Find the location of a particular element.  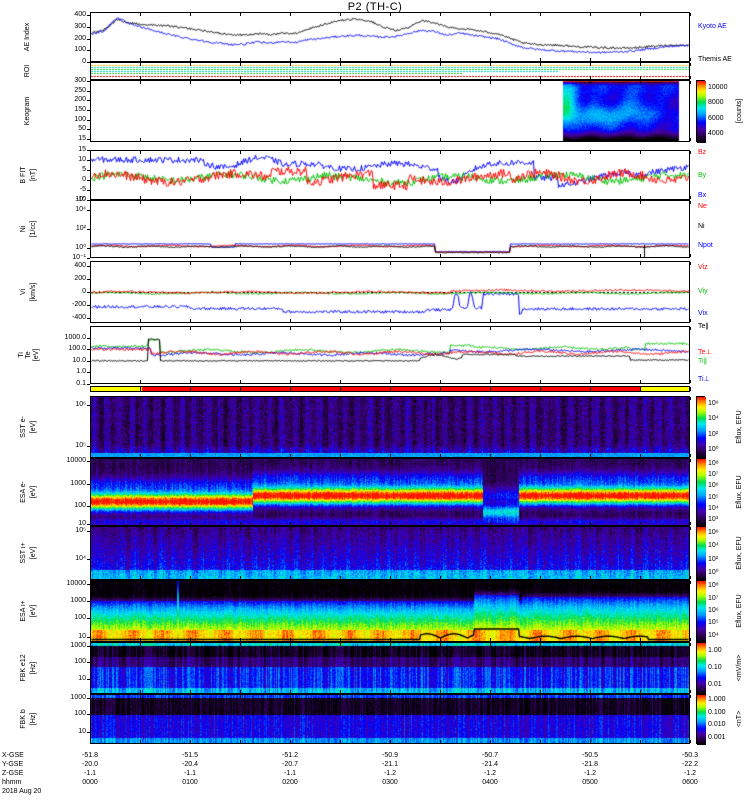

colorbar-tick-label: 0.001 is located at coordinates (717, 737).